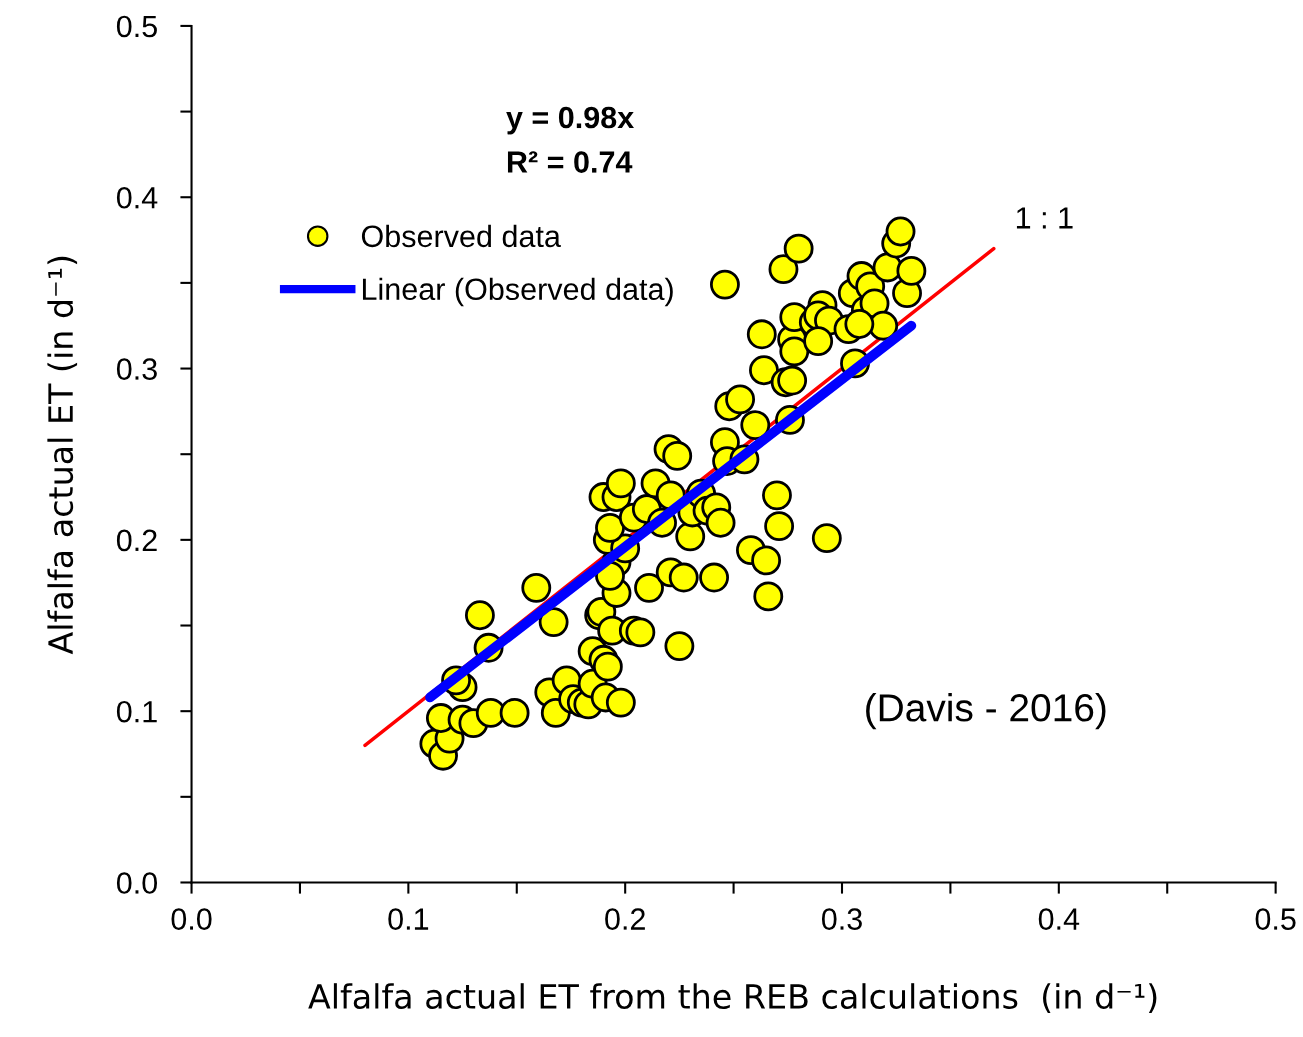  Describe the element at coordinates (732, 998) in the screenshot. I see `x-axis-title: Alfalfa actual ET from the REB calculations (in d⁻¹)` at that location.